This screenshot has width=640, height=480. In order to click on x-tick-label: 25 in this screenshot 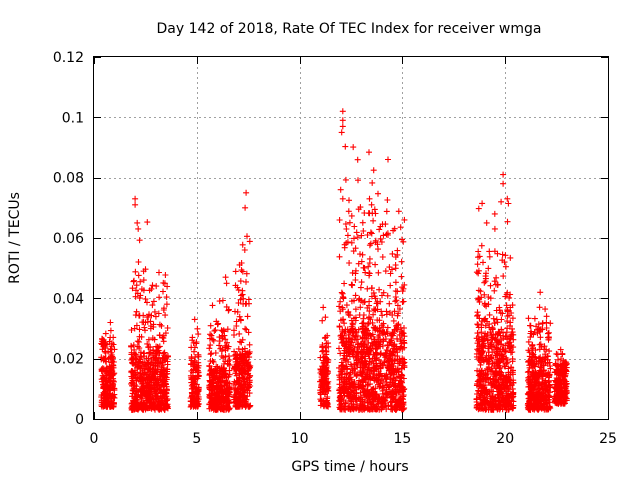, I will do `click(608, 439)`.